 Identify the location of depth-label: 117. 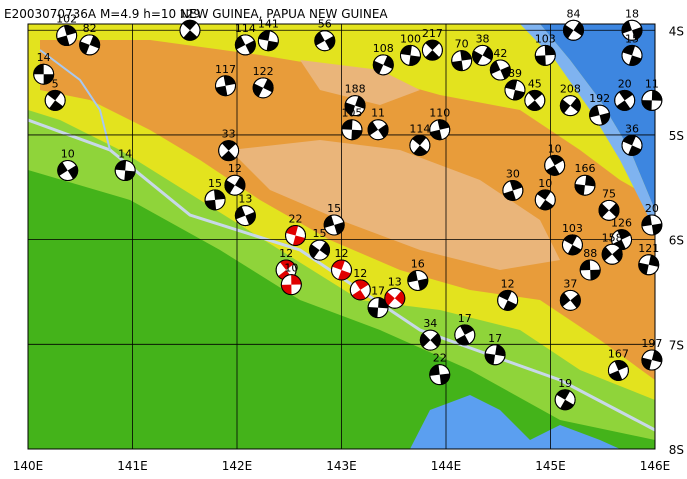
(225, 69).